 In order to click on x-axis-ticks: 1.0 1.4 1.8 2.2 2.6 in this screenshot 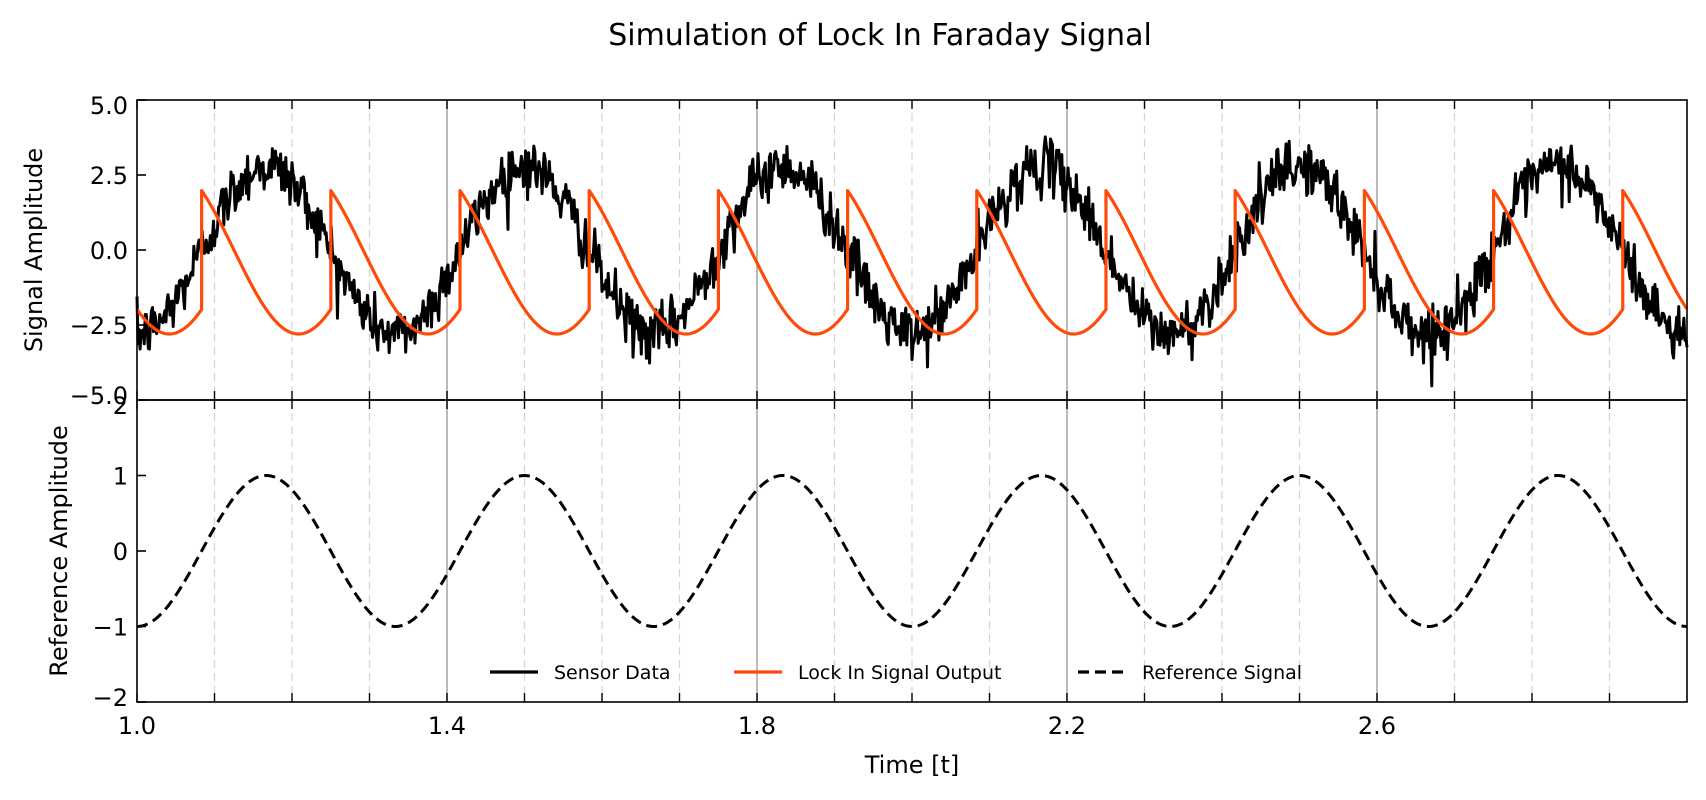, I will do `click(757, 726)`.